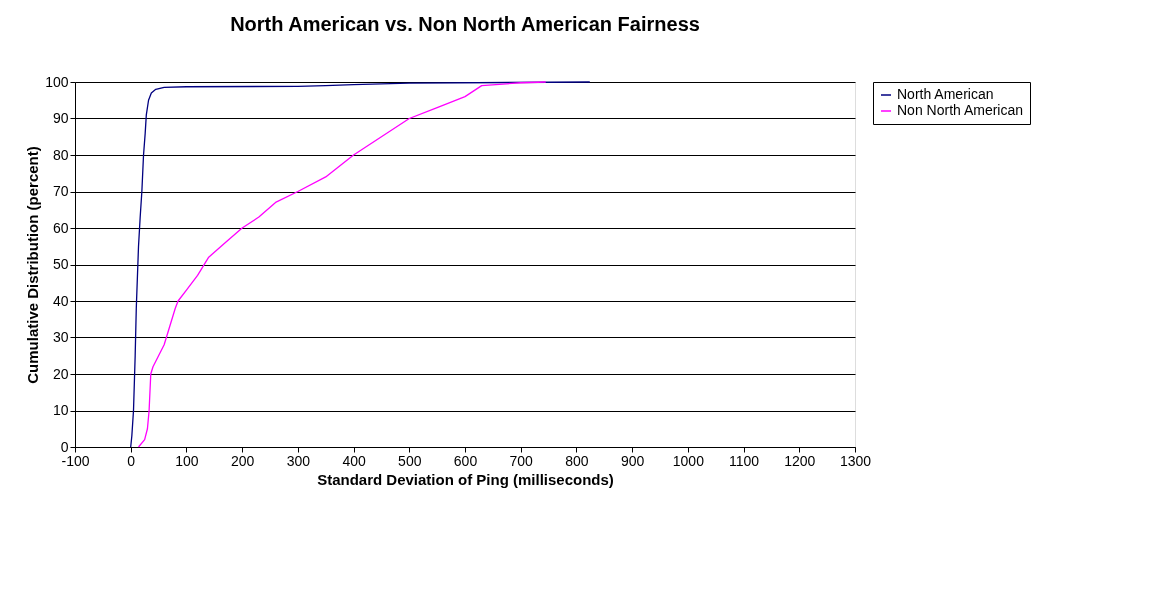  What do you see at coordinates (521, 460) in the screenshot?
I see `x-tick-label: 700` at bounding box center [521, 460].